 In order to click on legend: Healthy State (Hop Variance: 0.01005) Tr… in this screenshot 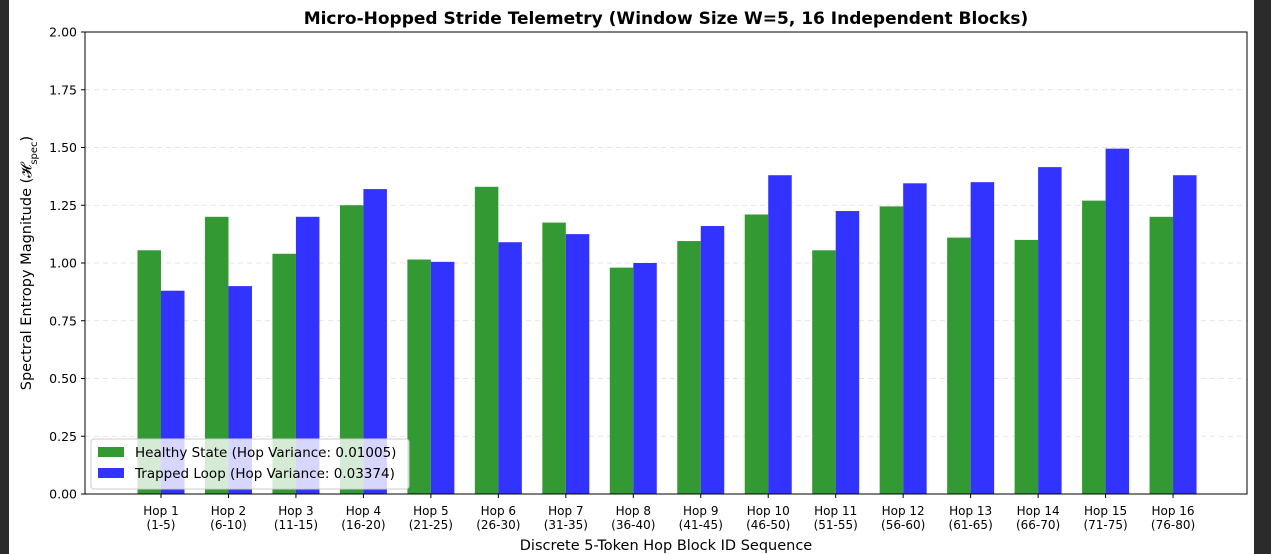, I will do `click(250, 464)`.